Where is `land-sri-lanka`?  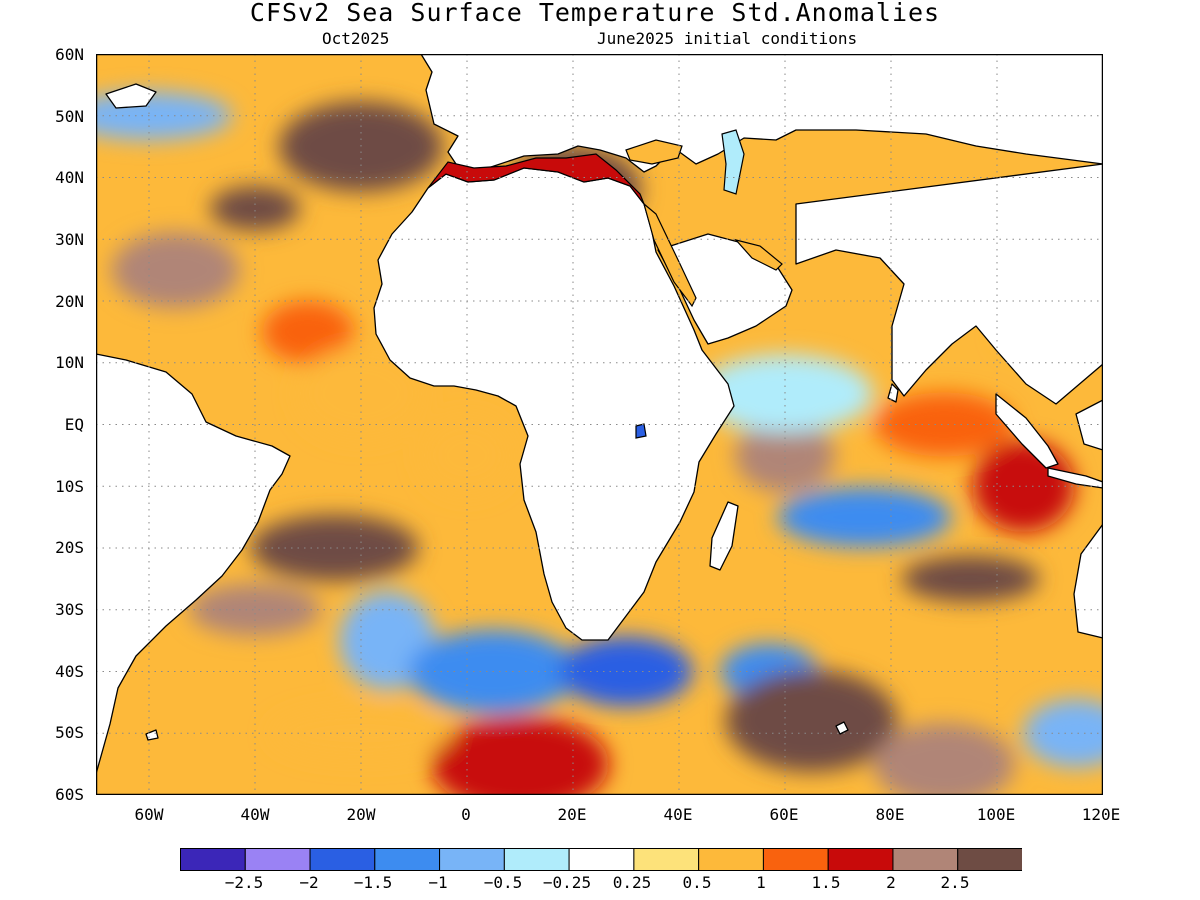
land-sri-lanka is located at coordinates (893, 393).